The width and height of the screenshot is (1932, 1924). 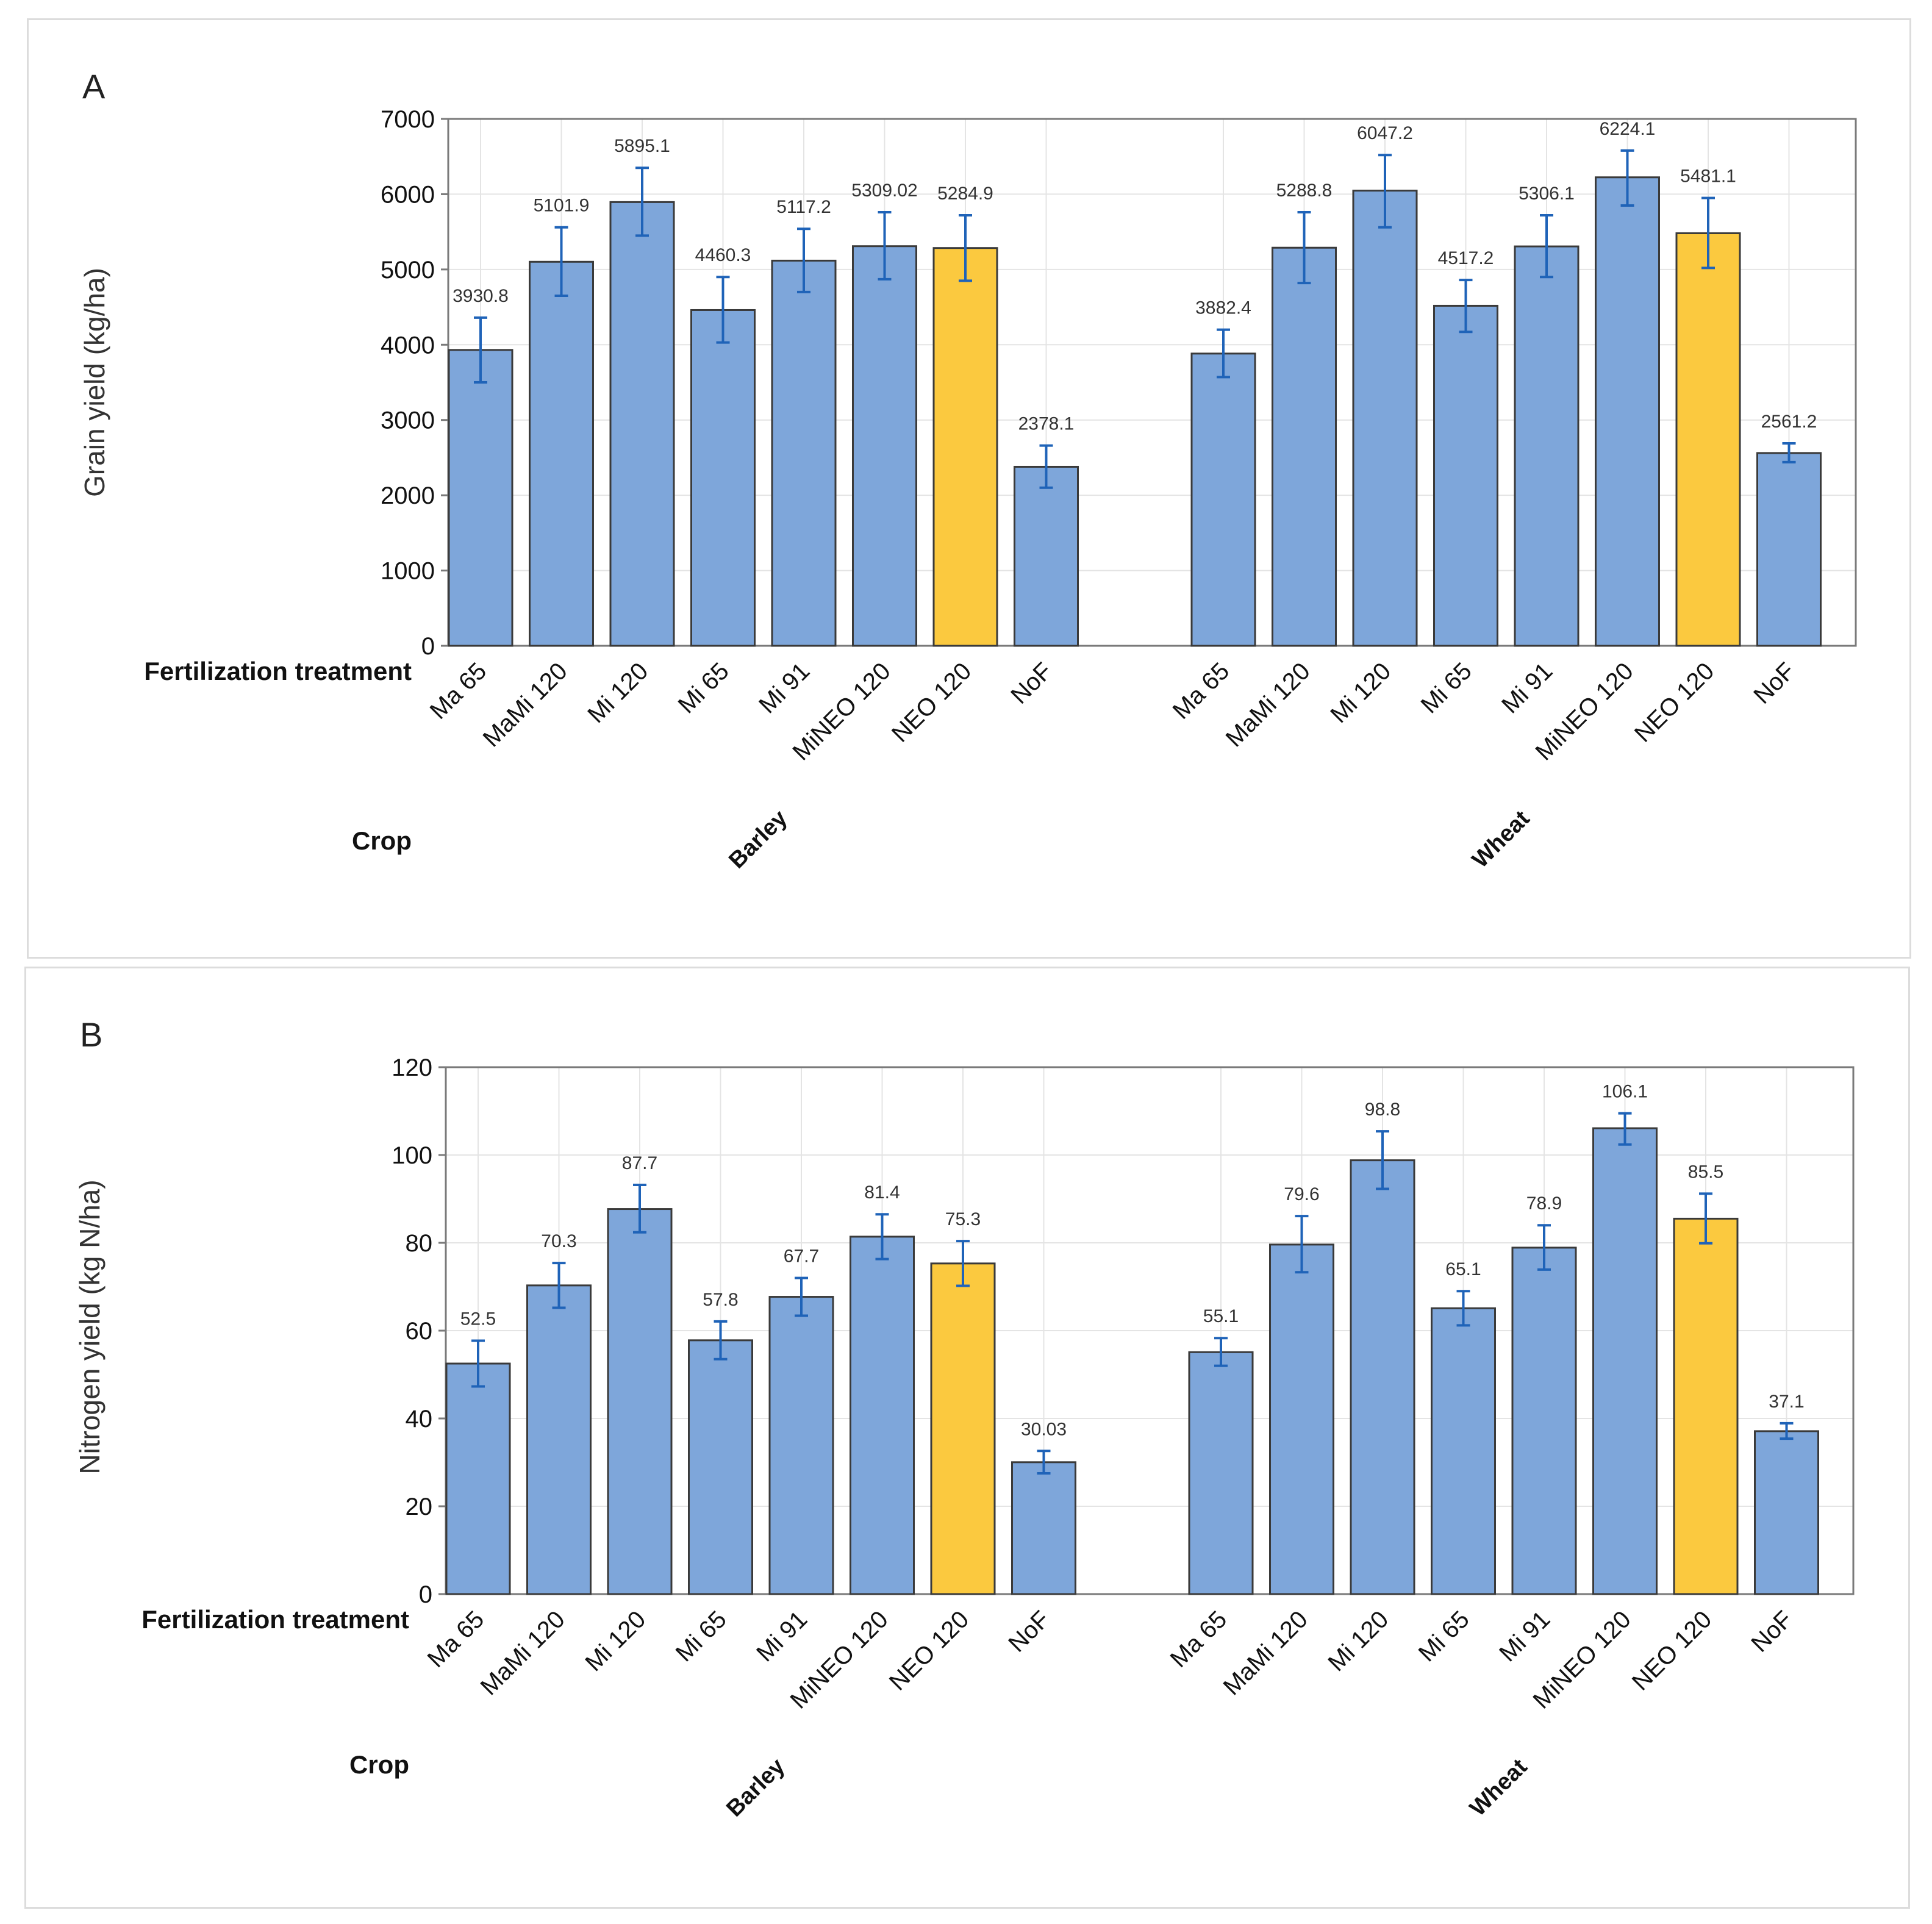 I want to click on y-tick-label: 1000, so click(x=408, y=571).